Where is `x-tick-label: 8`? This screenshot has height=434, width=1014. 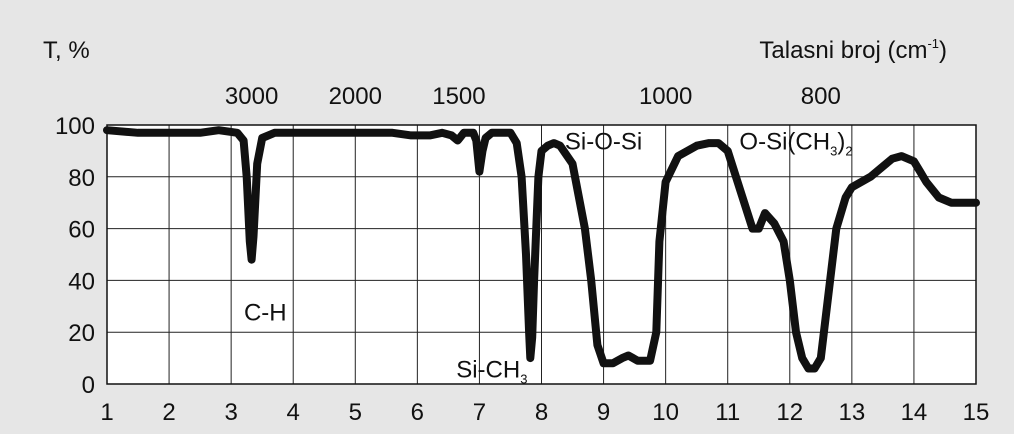
x-tick-label: 8 is located at coordinates (541, 412).